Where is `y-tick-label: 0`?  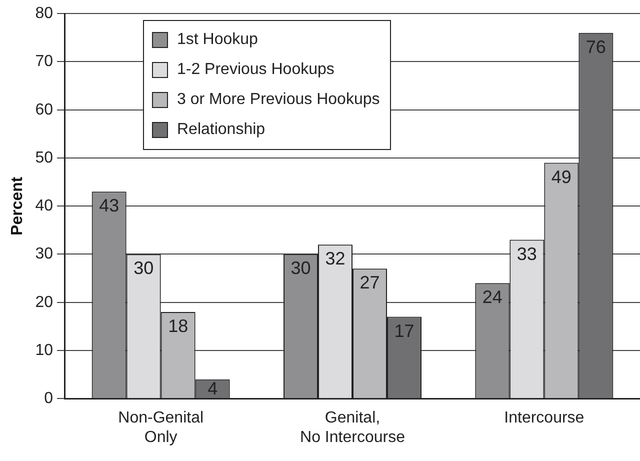 y-tick-label: 0 is located at coordinates (49, 399).